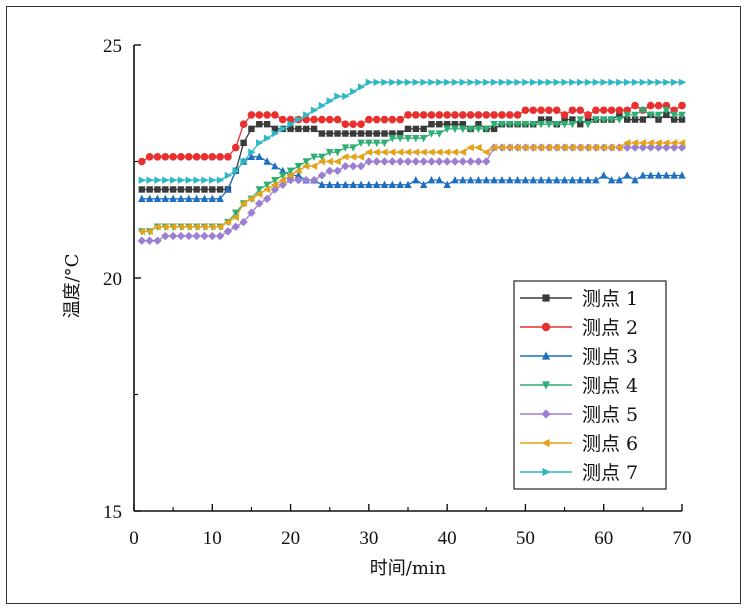 The height and width of the screenshot is (612, 749). What do you see at coordinates (579, 386) in the screenshot?
I see `legend-item-4: 测点 4` at bounding box center [579, 386].